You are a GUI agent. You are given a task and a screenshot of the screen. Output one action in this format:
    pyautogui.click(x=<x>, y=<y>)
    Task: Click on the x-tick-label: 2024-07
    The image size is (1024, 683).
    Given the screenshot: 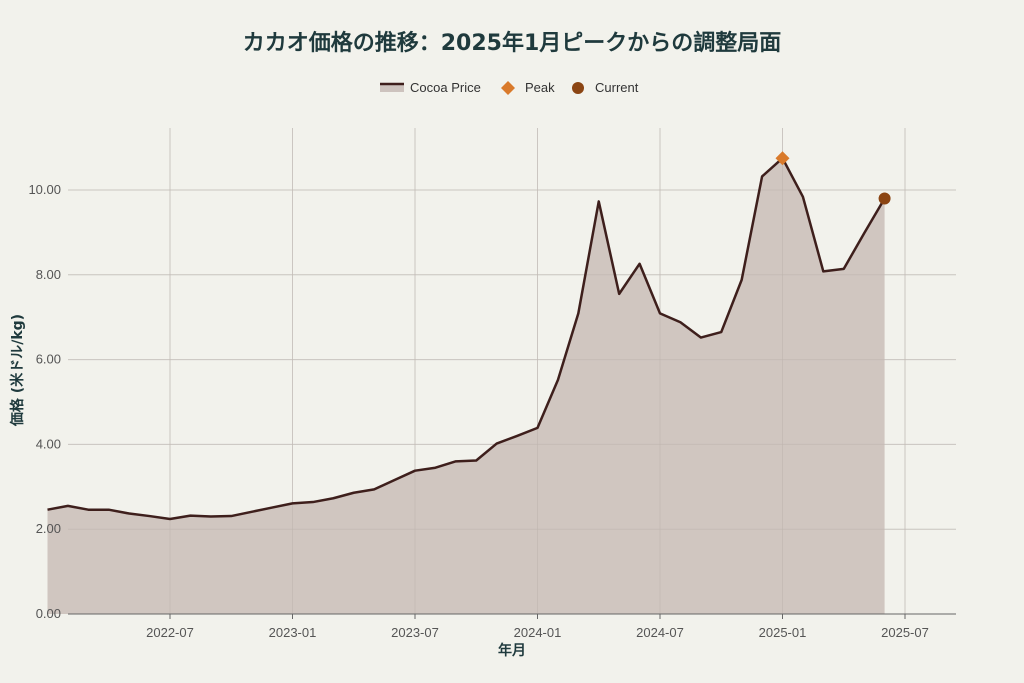 What is the action you would take?
    pyautogui.click(x=660, y=632)
    